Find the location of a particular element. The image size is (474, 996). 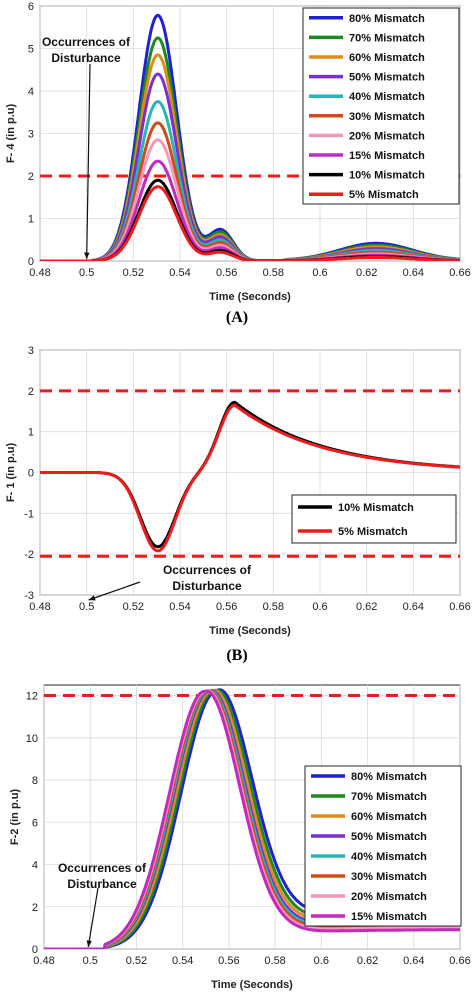

y-tick-label: 12 is located at coordinates (32, 697).